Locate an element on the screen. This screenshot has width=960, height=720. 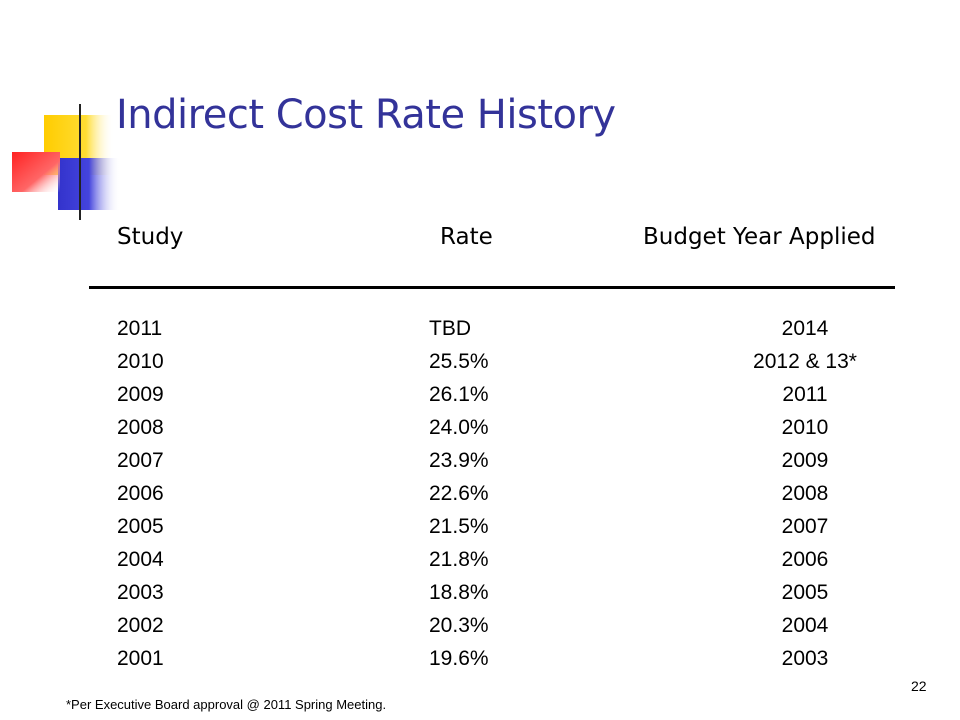
cell-rate: 24.0% is located at coordinates (459, 427).